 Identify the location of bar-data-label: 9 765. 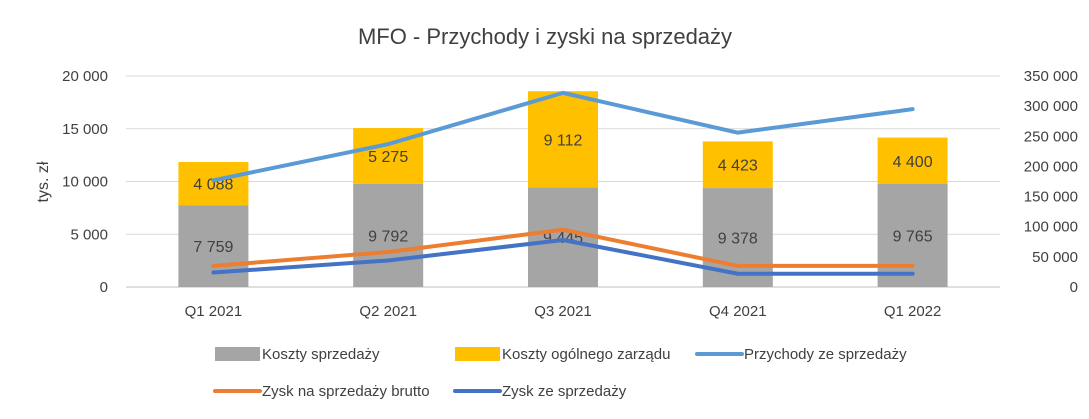
(913, 236).